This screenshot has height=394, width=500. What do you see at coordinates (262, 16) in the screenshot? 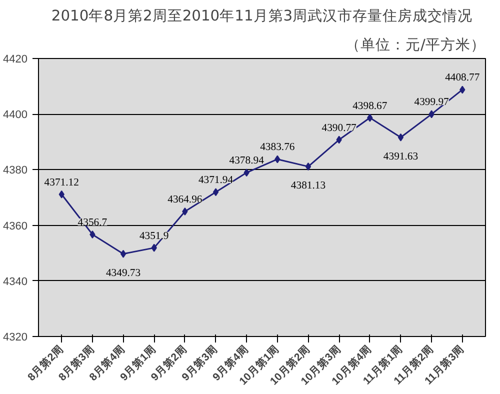
I see `chart-title: 2010年8月第2周至2010年11月第3周武汉市存量住房成交情况` at bounding box center [262, 16].